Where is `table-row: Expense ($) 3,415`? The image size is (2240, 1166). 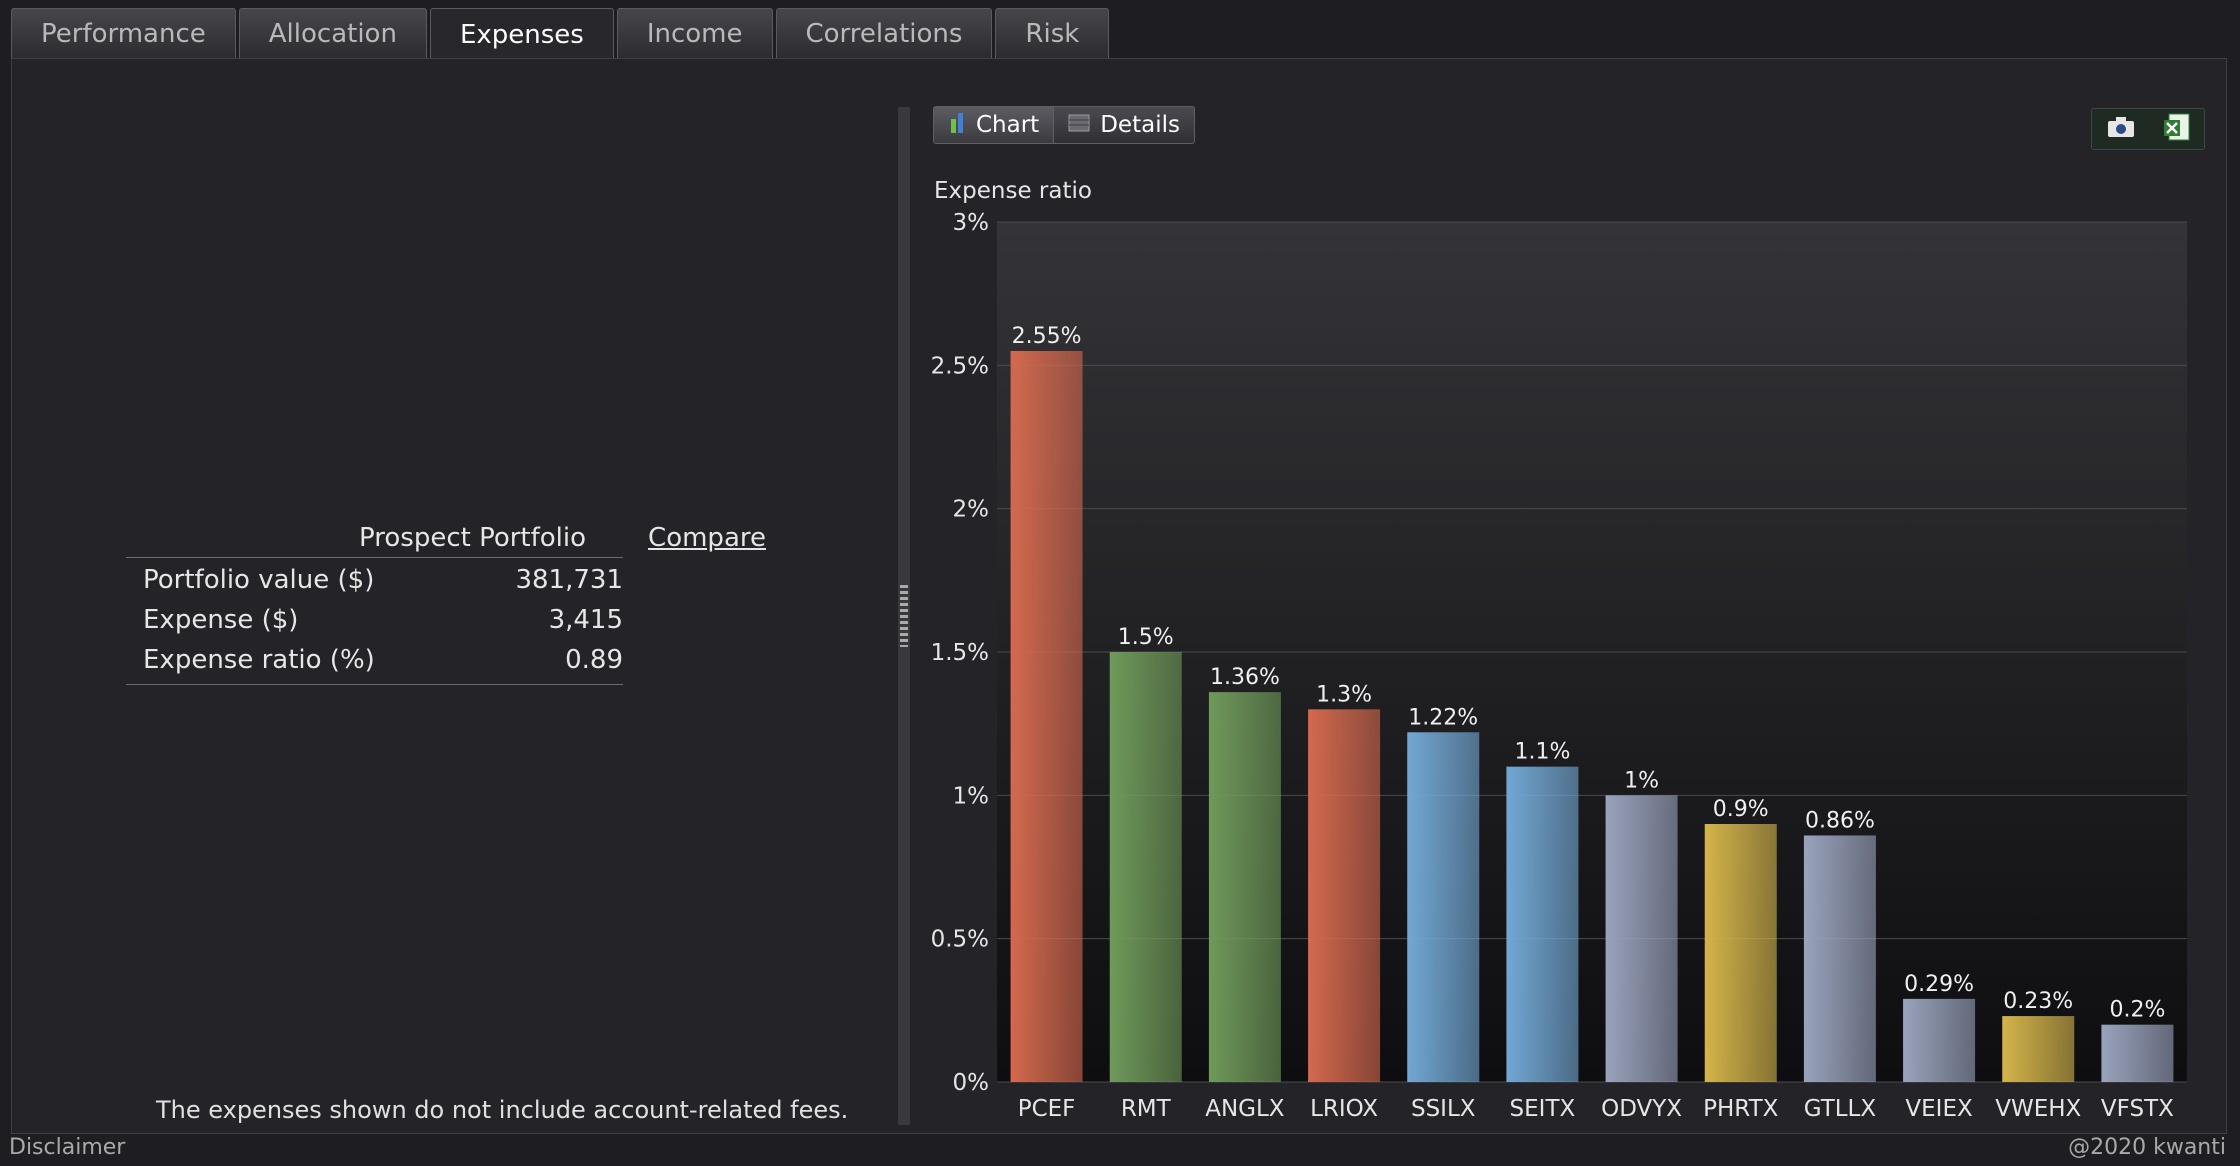
table-row: Expense ($) 3,415 is located at coordinates (374, 620).